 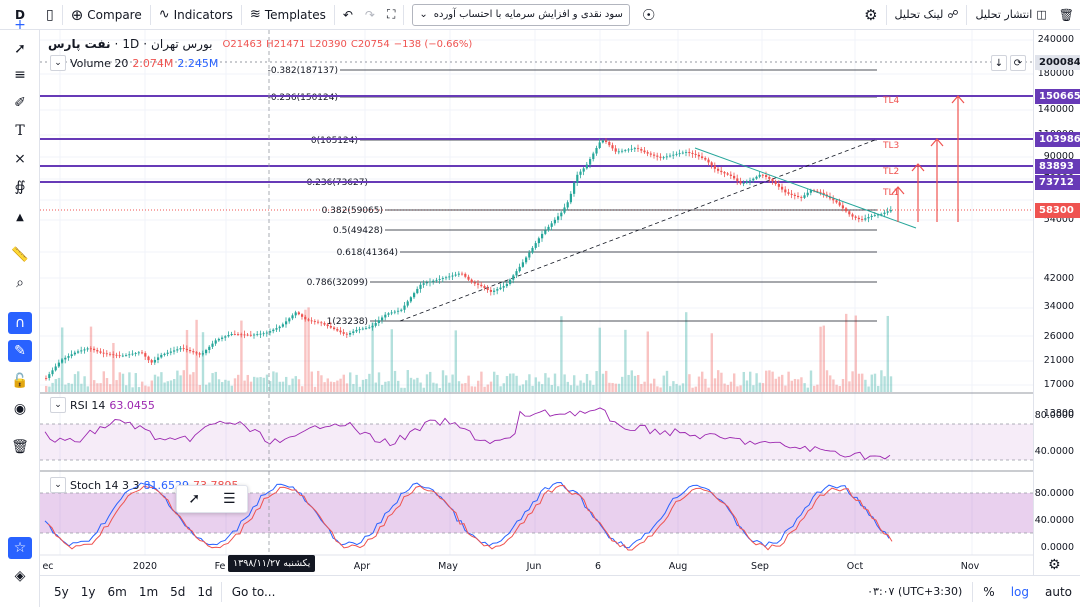 What do you see at coordinates (50, 15) in the screenshot?
I see `bar-style-button: ▯` at bounding box center [50, 15].